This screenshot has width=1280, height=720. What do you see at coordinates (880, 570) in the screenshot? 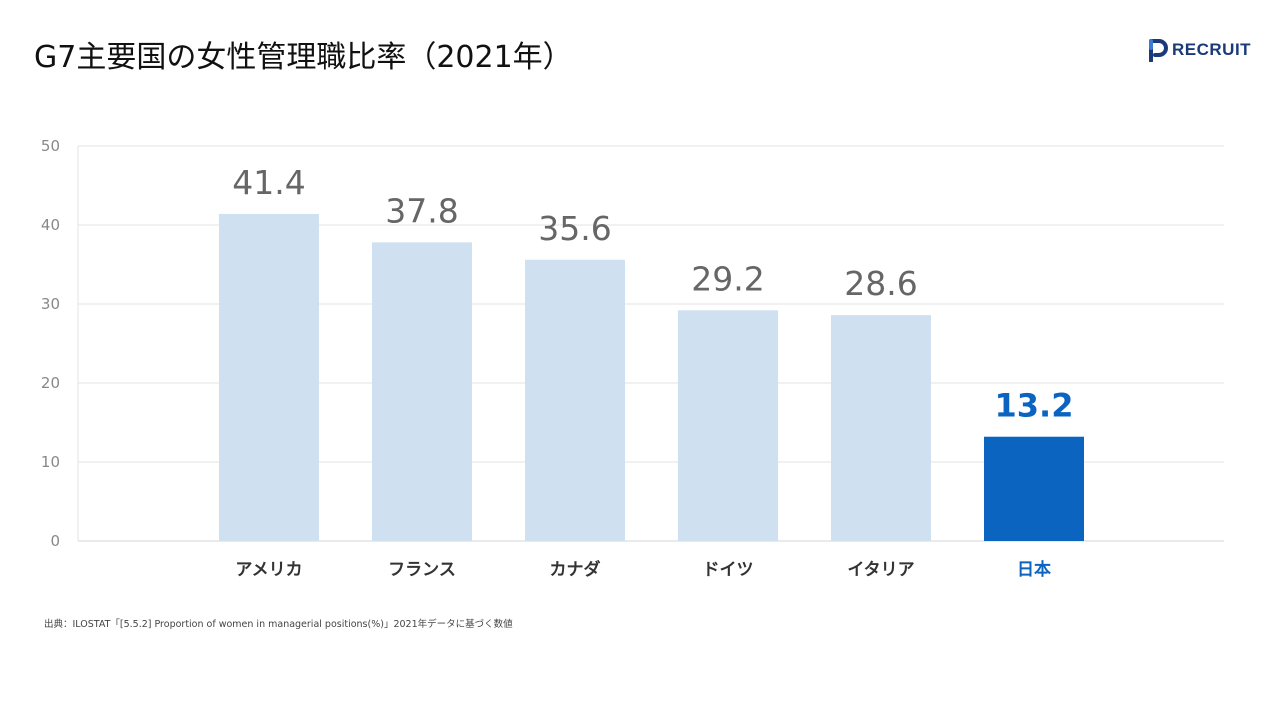
I see `category-label: イタリア` at bounding box center [880, 570].